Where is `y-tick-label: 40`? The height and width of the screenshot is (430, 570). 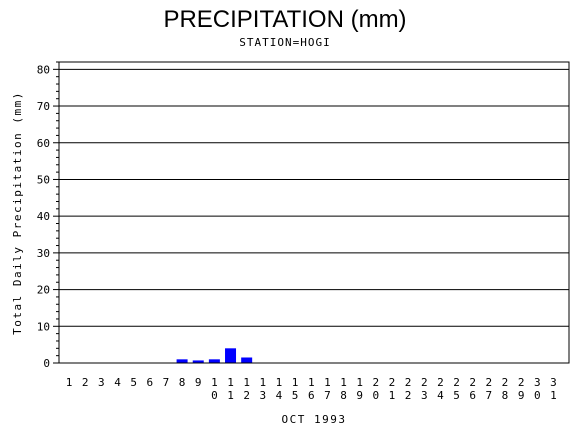
y-tick-label: 40 is located at coordinates (43, 216).